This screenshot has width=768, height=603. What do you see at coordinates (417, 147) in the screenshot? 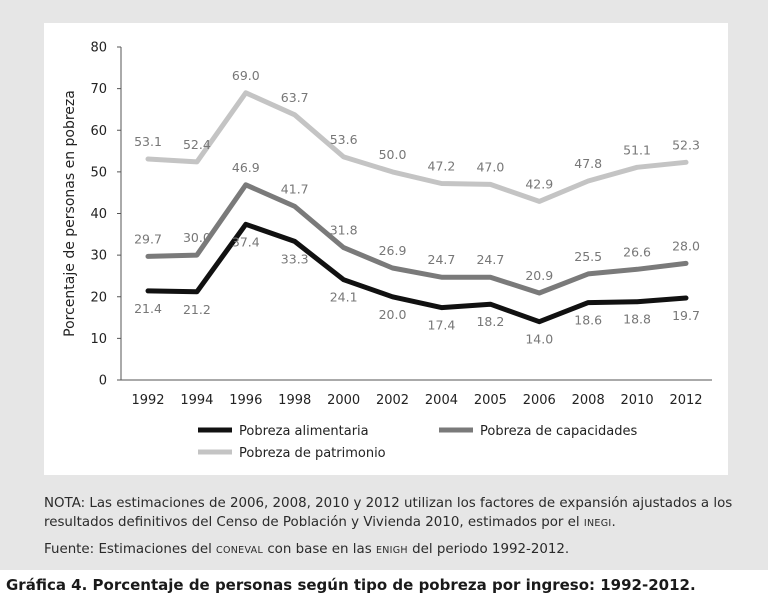
I see `series-line-pobreza-de-patrimonio` at bounding box center [417, 147].